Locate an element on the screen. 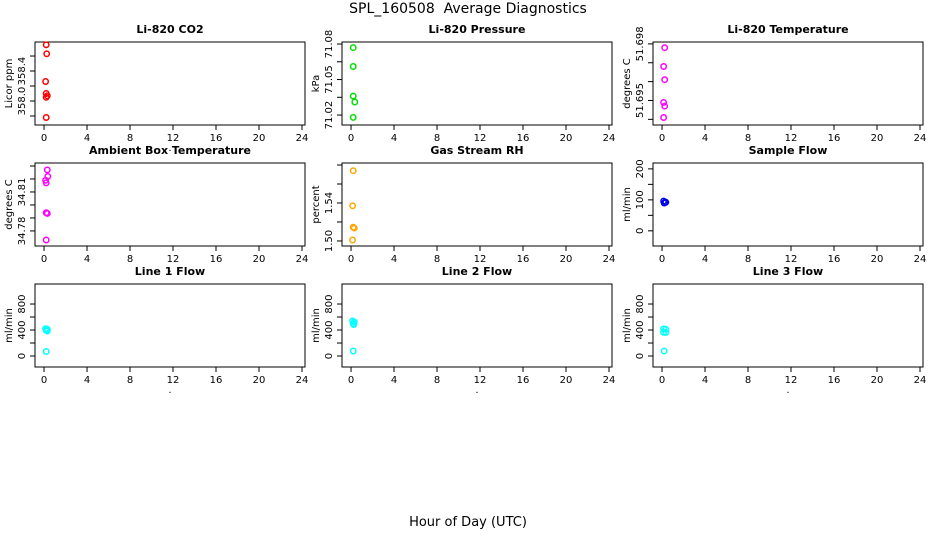 The image size is (936, 540). y-tick-label: 71.05 is located at coordinates (329, 79).